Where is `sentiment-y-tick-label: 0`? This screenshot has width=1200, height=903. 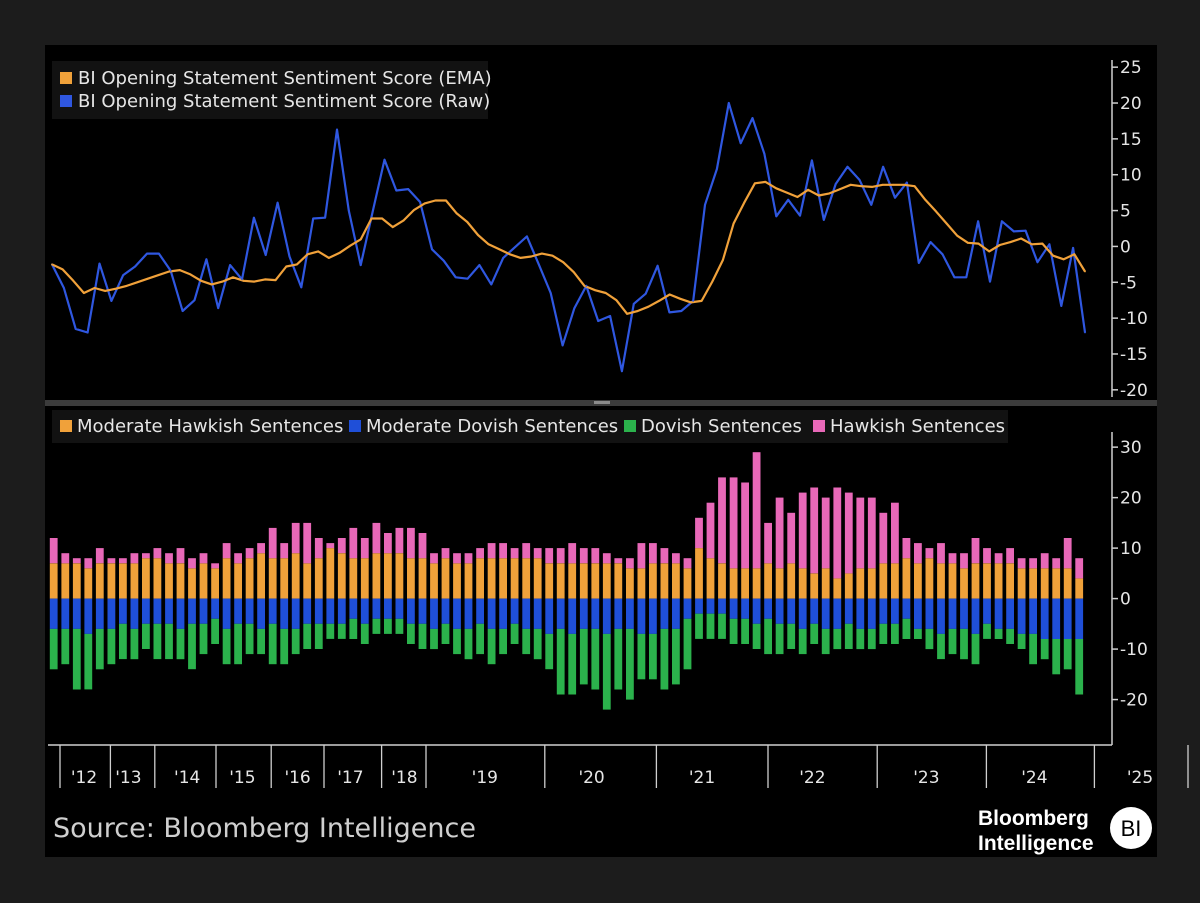
sentiment-y-tick-label: 0 is located at coordinates (1125, 247).